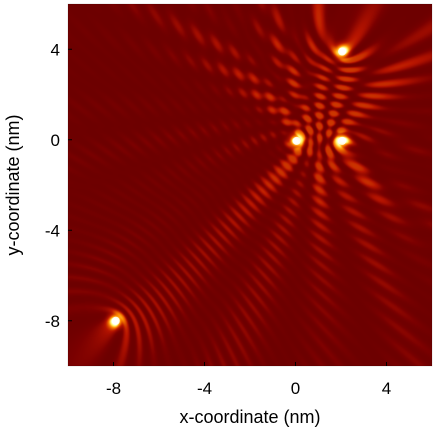 The width and height of the screenshot is (436, 444). I want to click on x-axis: -8 -4 0 4, so click(248, 380).